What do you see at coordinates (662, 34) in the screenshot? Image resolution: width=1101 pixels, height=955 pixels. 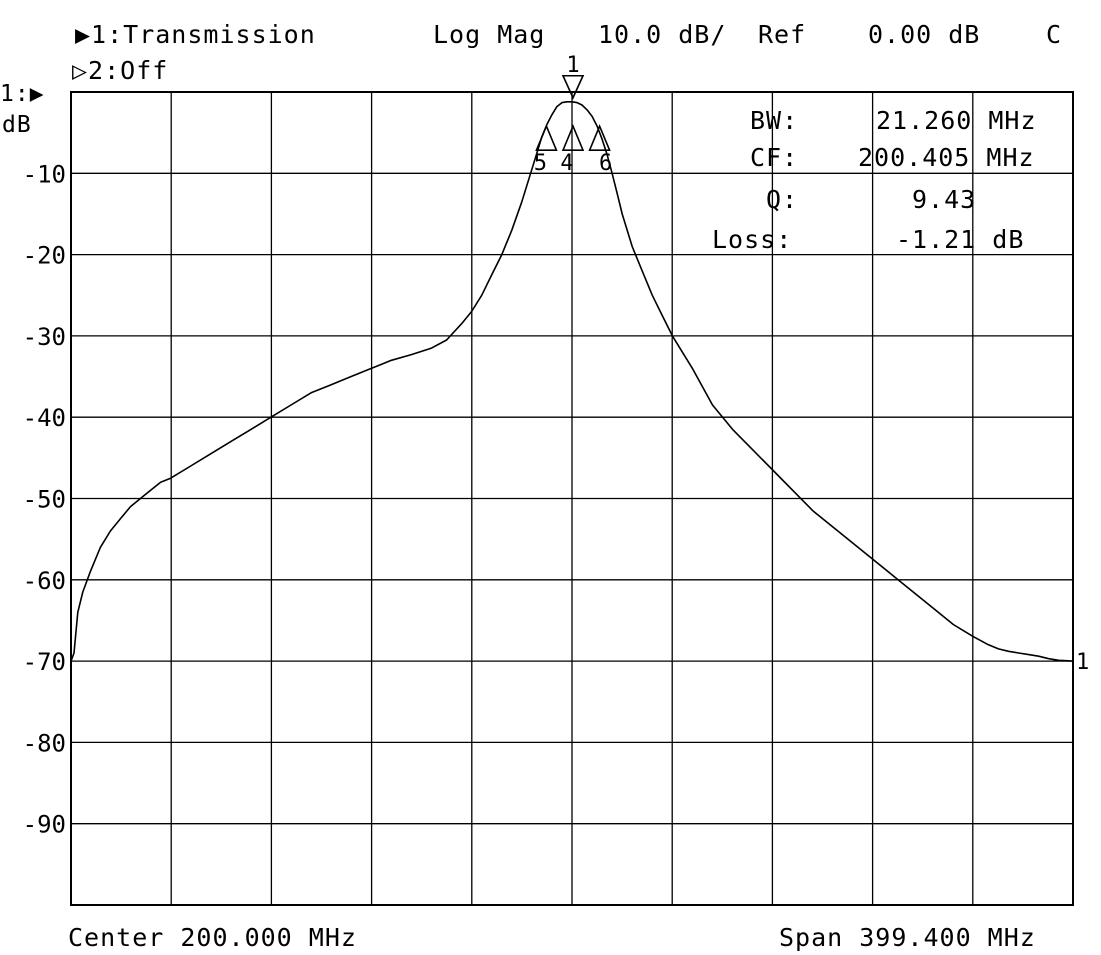 I see `scale-label: 10.0 dB/` at bounding box center [662, 34].